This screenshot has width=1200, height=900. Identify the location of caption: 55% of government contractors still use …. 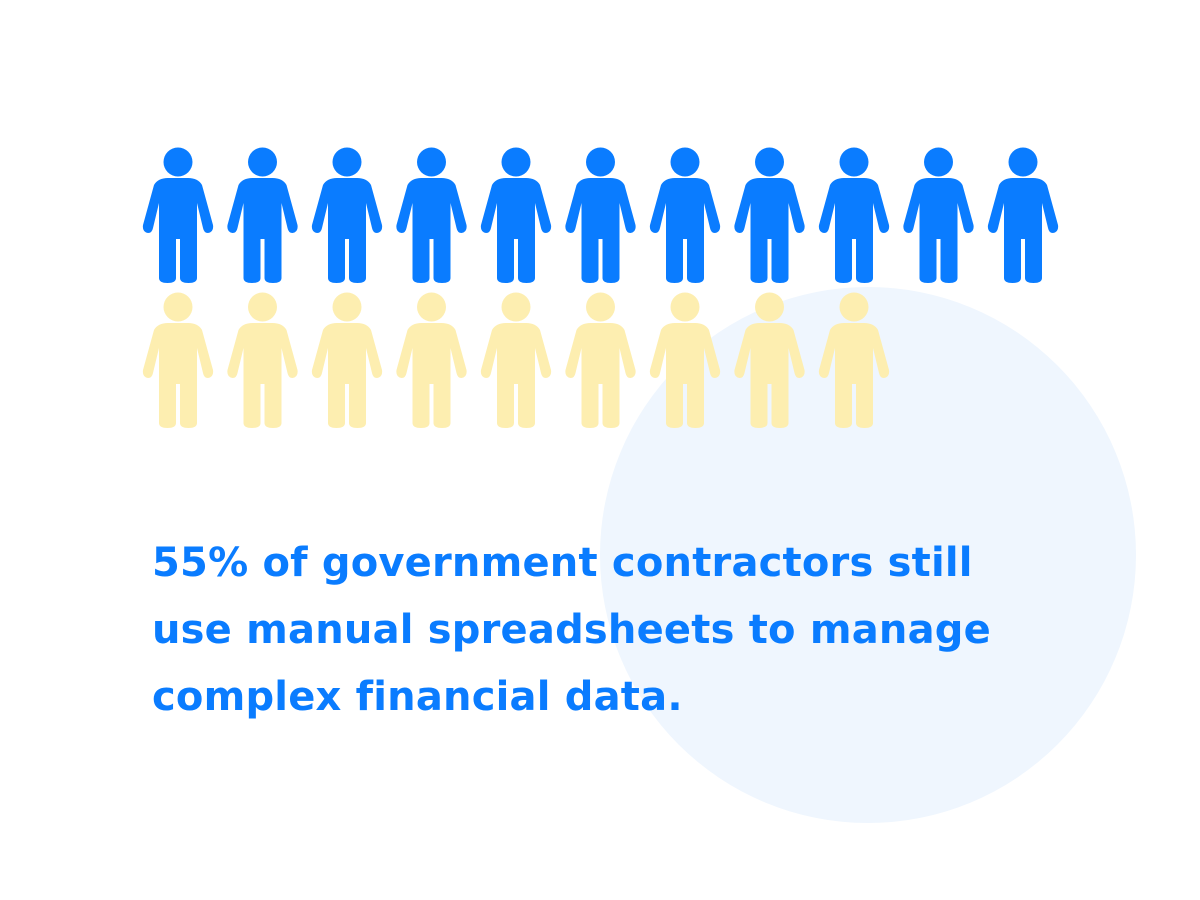
(571, 630).